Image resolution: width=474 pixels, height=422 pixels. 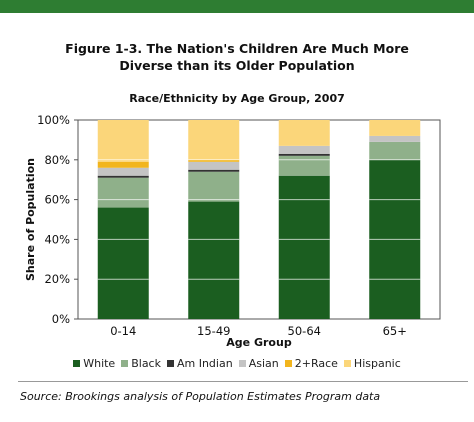 I want to click on legend-item-2-race: 2+Race, so click(x=311, y=363).